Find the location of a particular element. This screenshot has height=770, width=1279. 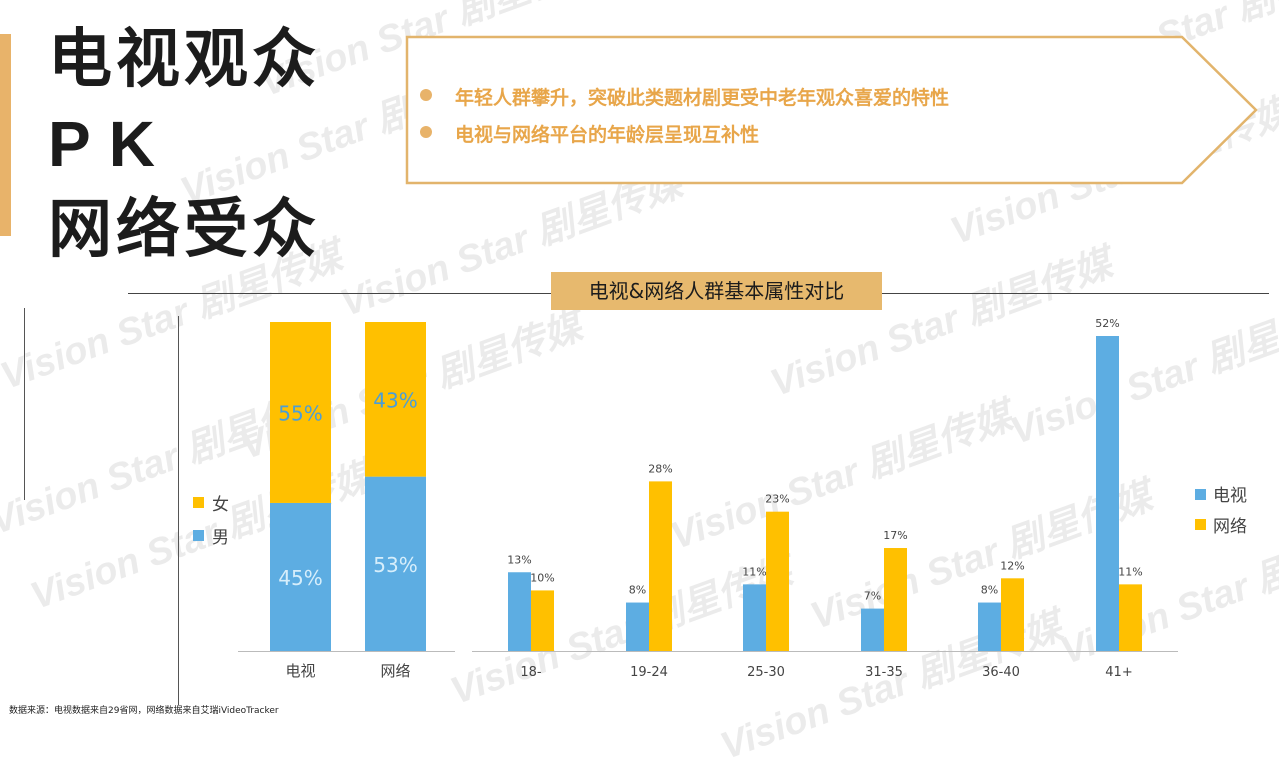

age-category-label: 36-40 is located at coordinates (1001, 672).